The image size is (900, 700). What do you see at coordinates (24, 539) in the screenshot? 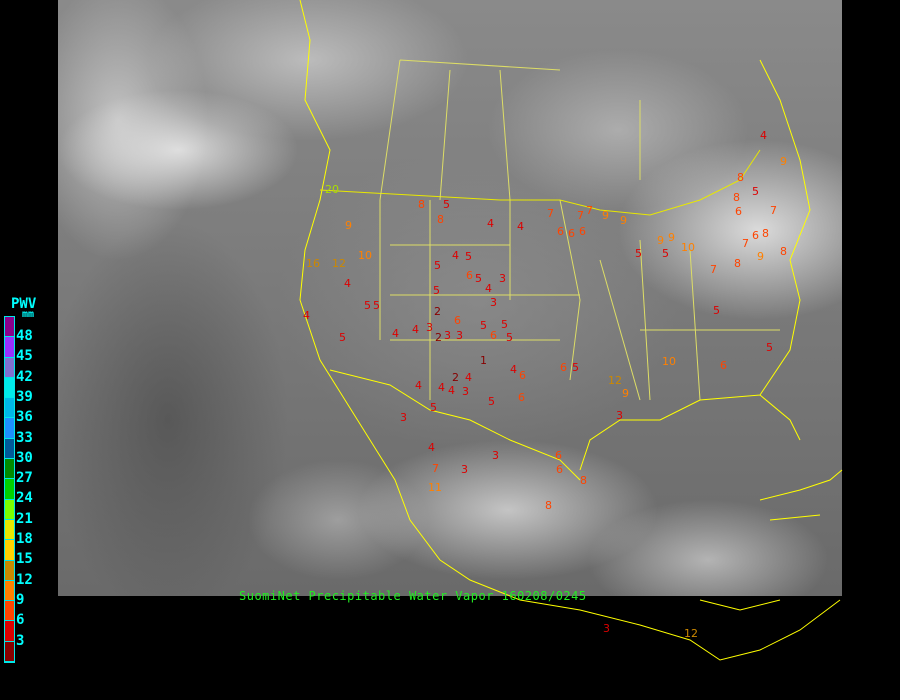
I see `legend-label: 18` at bounding box center [24, 539].